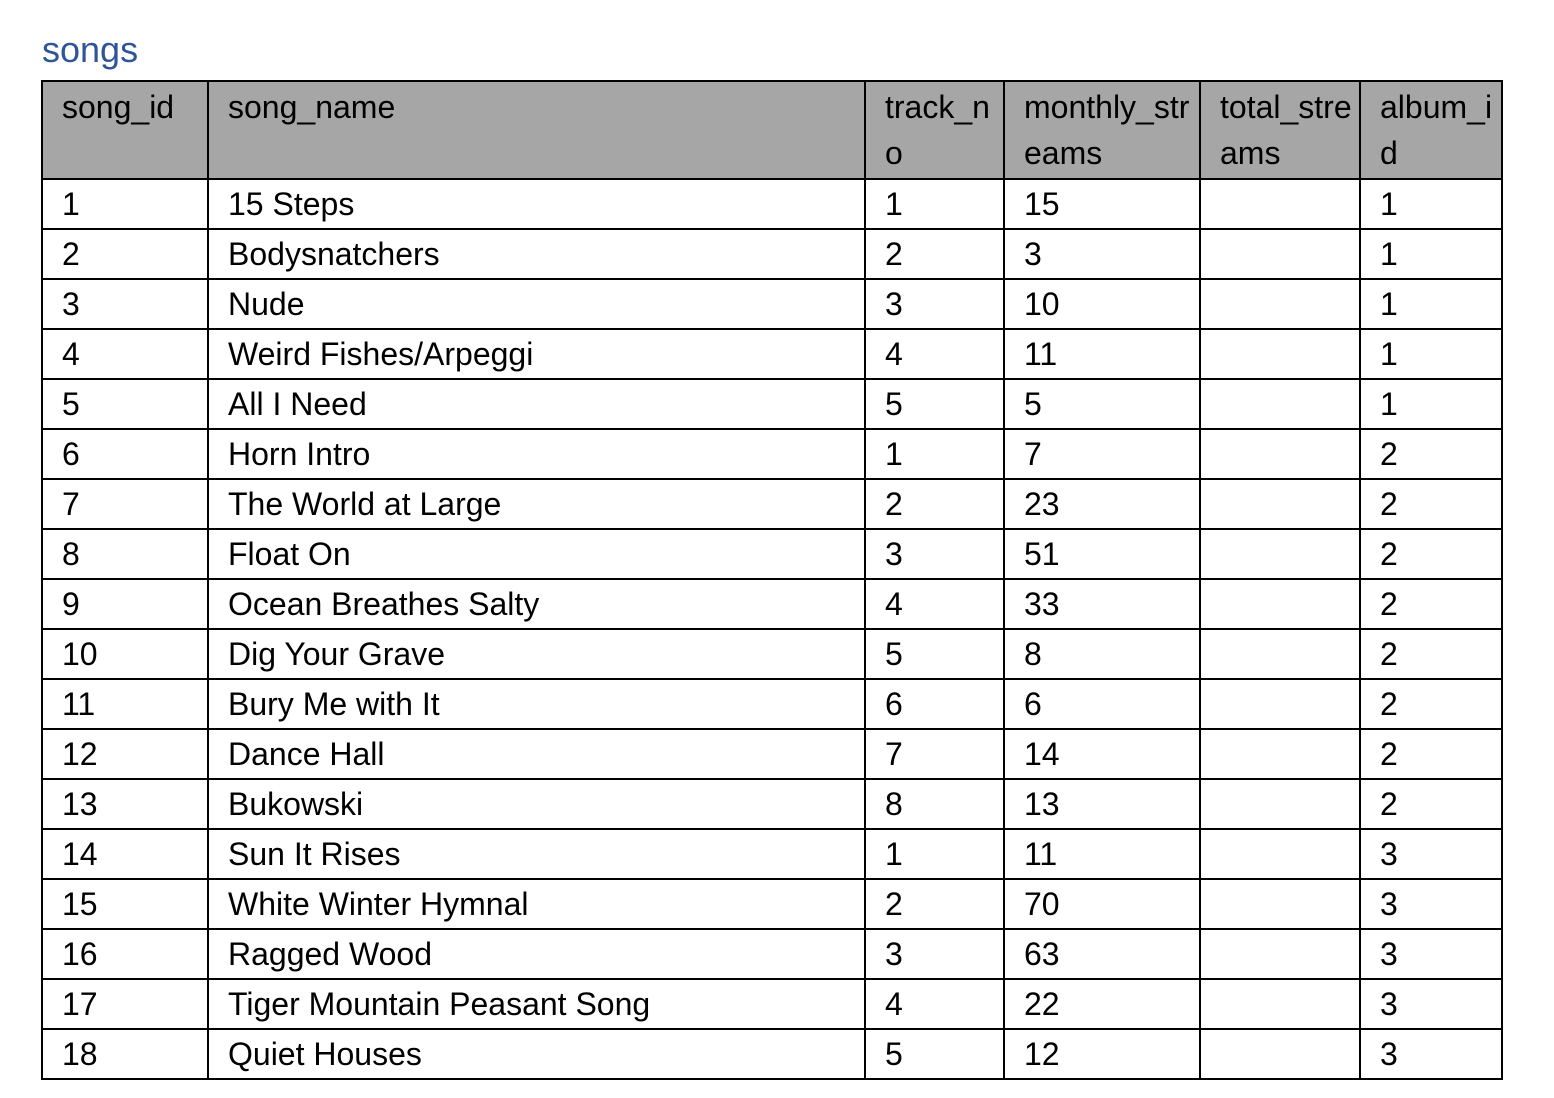 The width and height of the screenshot is (1554, 1098). I want to click on table-row: 13 Bukowski 8 13 2, so click(772, 804).